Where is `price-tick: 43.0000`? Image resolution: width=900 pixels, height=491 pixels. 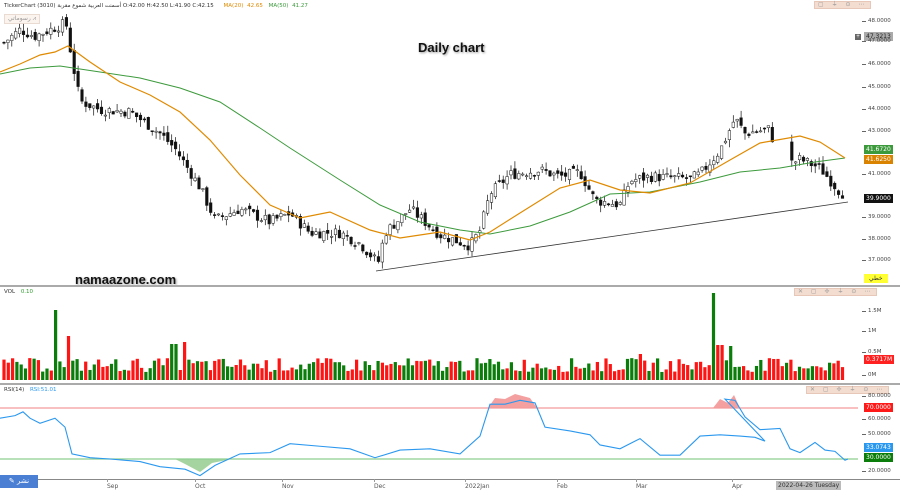
price-tick: 43.0000 is located at coordinates (876, 131).